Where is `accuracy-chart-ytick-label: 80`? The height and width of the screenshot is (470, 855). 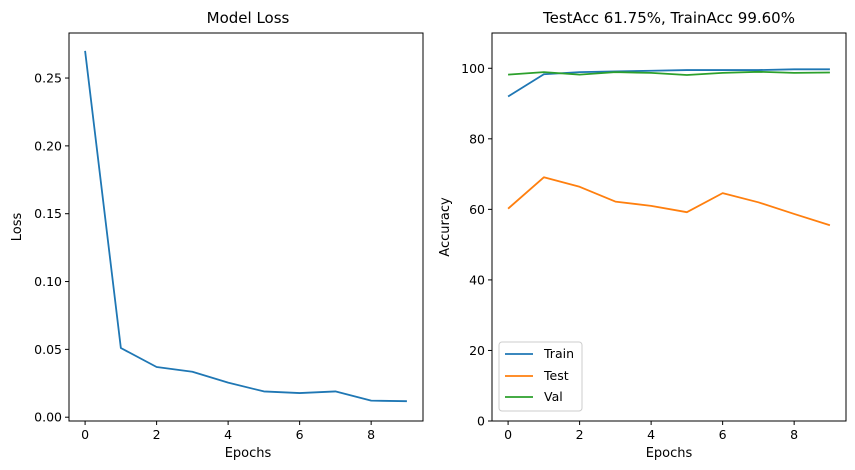 accuracy-chart-ytick-label: 80 is located at coordinates (477, 138).